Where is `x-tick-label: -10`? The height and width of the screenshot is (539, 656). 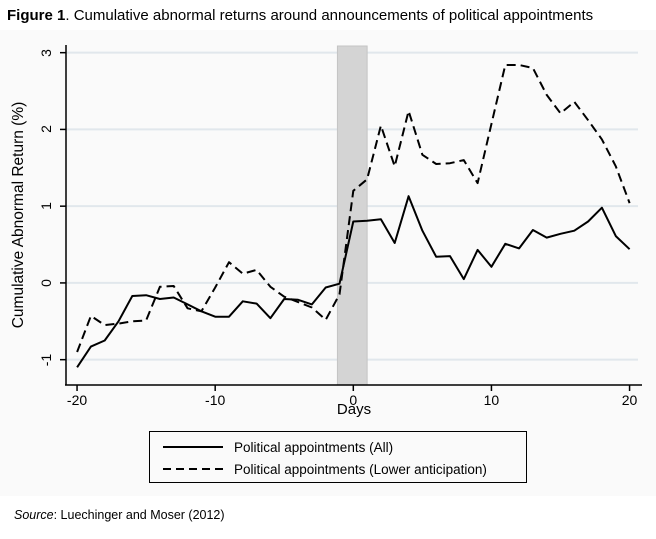
x-tick-label: -10 is located at coordinates (215, 400).